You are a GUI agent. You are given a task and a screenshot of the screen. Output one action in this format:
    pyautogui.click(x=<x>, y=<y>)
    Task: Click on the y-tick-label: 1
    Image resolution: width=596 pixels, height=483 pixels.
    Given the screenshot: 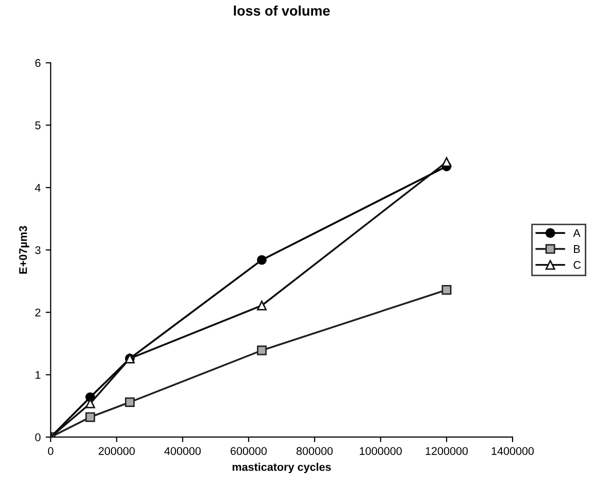 What is the action you would take?
    pyautogui.click(x=38, y=375)
    